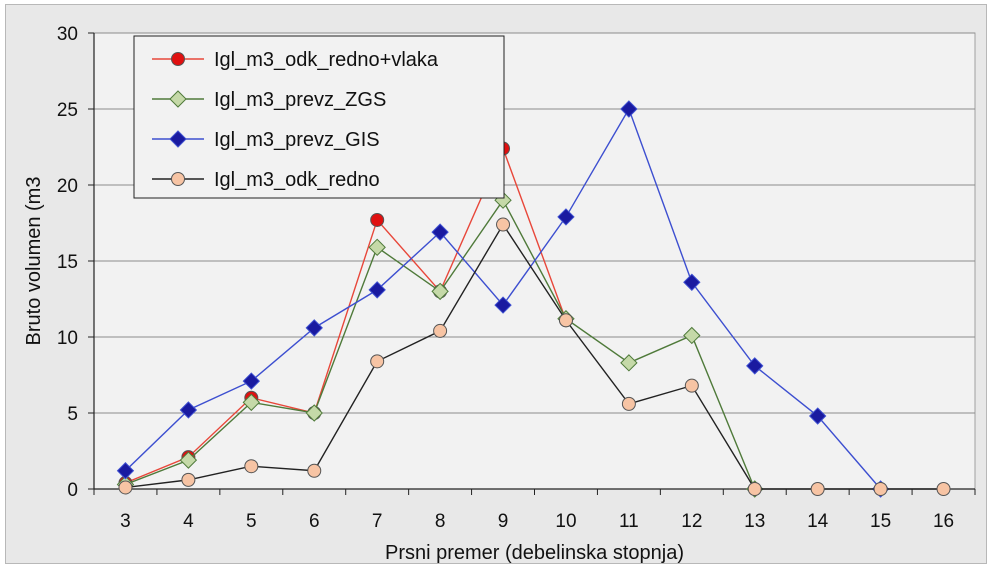 Image resolution: width=990 pixels, height=567 pixels. Describe the element at coordinates (188, 521) in the screenshot. I see `x-tick-label: 4` at that location.